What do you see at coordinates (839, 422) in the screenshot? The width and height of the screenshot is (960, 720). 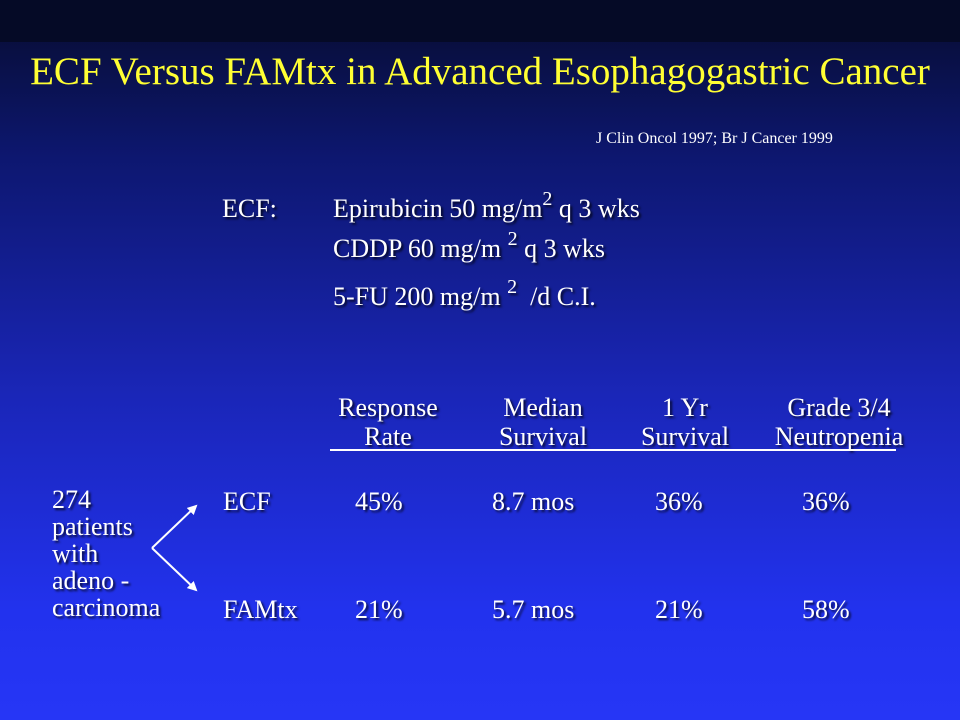 I see `header-neutropenia: Grade 3/4 Neutropenia` at bounding box center [839, 422].